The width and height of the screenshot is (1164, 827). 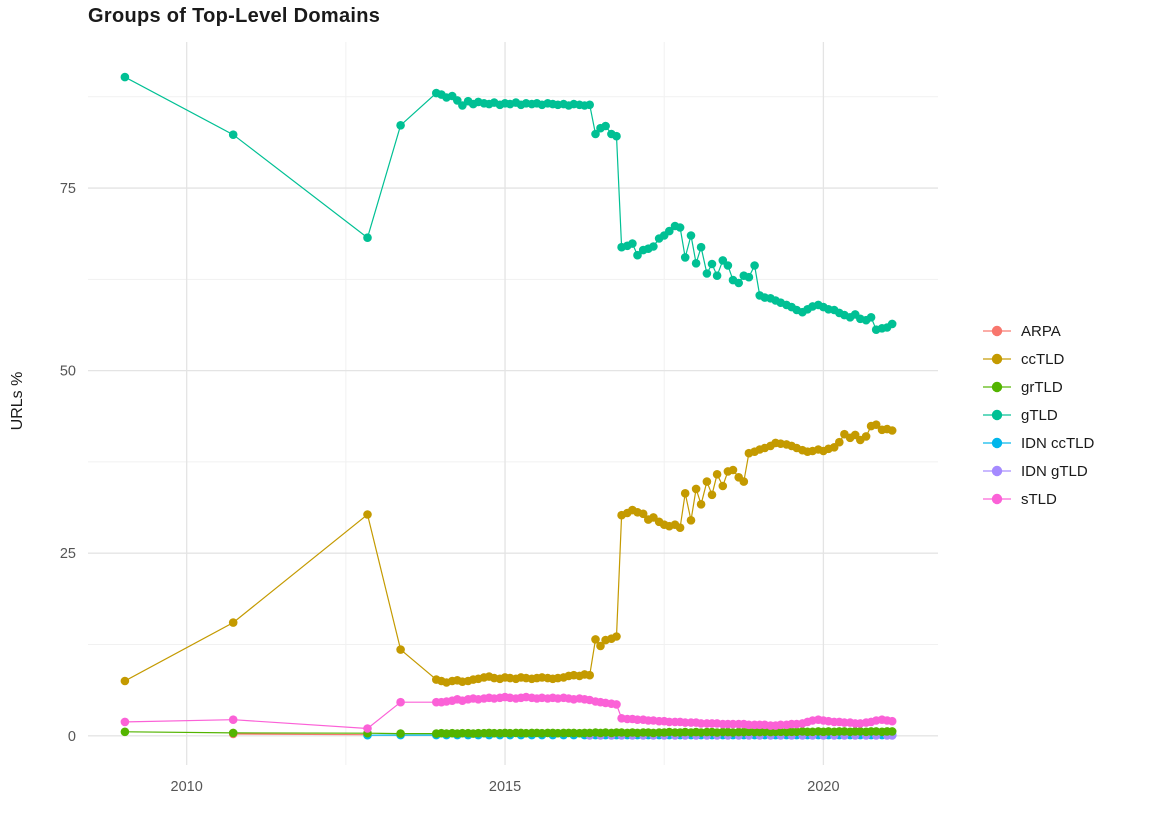 I want to click on x-tick-label: 2010, so click(x=187, y=787).